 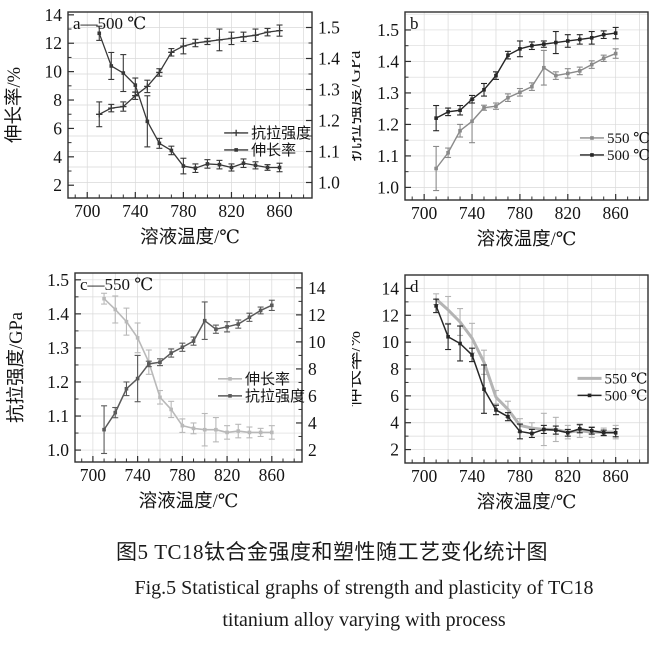 I want to click on svg-text: 抗拉强度/GPa, so click(x=16, y=367).